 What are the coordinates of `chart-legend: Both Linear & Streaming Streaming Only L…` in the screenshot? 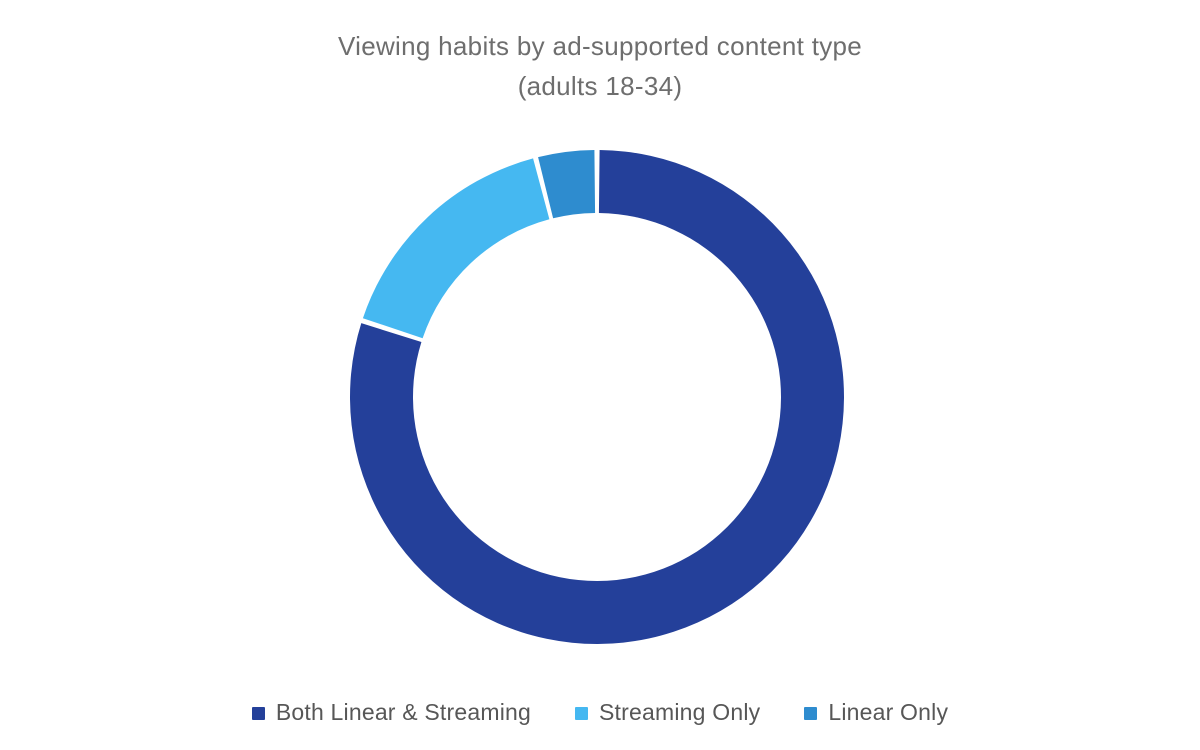 It's located at (600, 712).